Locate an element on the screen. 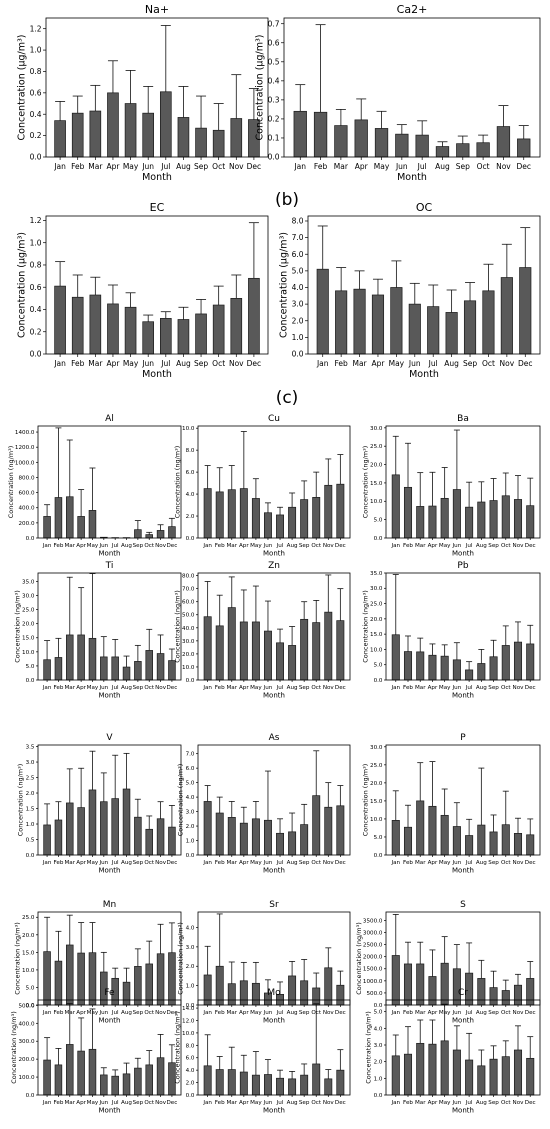 Image resolution: width=550 pixels, height=1129 pixels. y-tick-label: 6.0 is located at coordinates (190, 1059).